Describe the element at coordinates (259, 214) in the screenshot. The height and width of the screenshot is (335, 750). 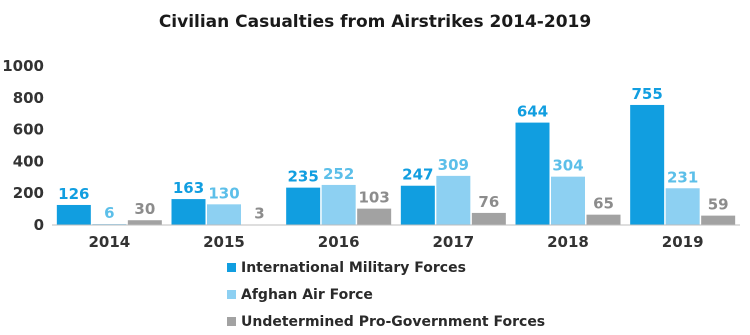
I see `data-label: 3` at that location.